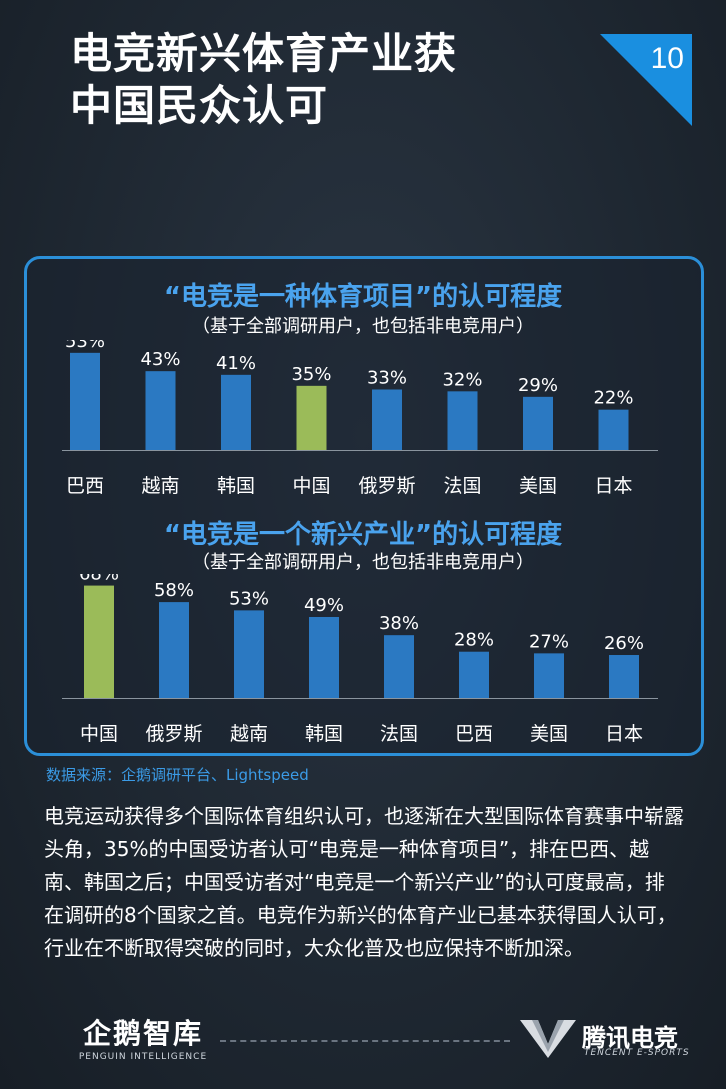 The width and height of the screenshot is (726, 1089). I want to click on left-logo-subtext: PENGUIN INTELLIGENCE, so click(143, 1057).